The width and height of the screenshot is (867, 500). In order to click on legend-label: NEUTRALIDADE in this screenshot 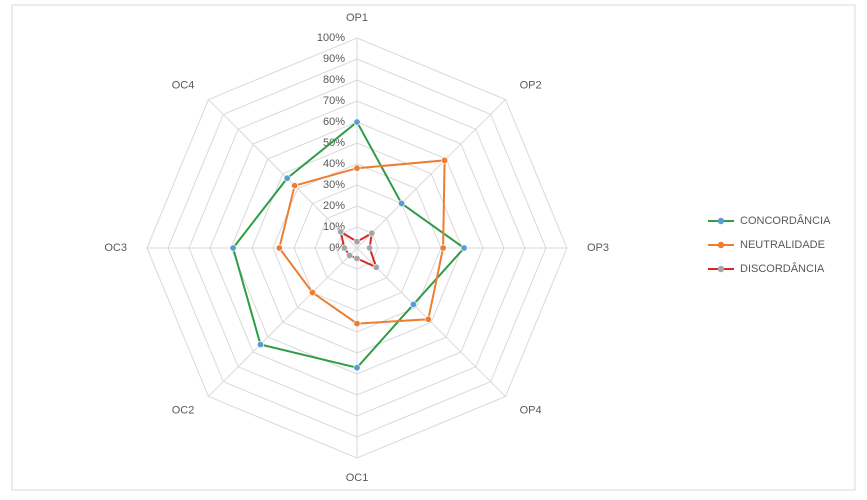, I will do `click(782, 245)`.